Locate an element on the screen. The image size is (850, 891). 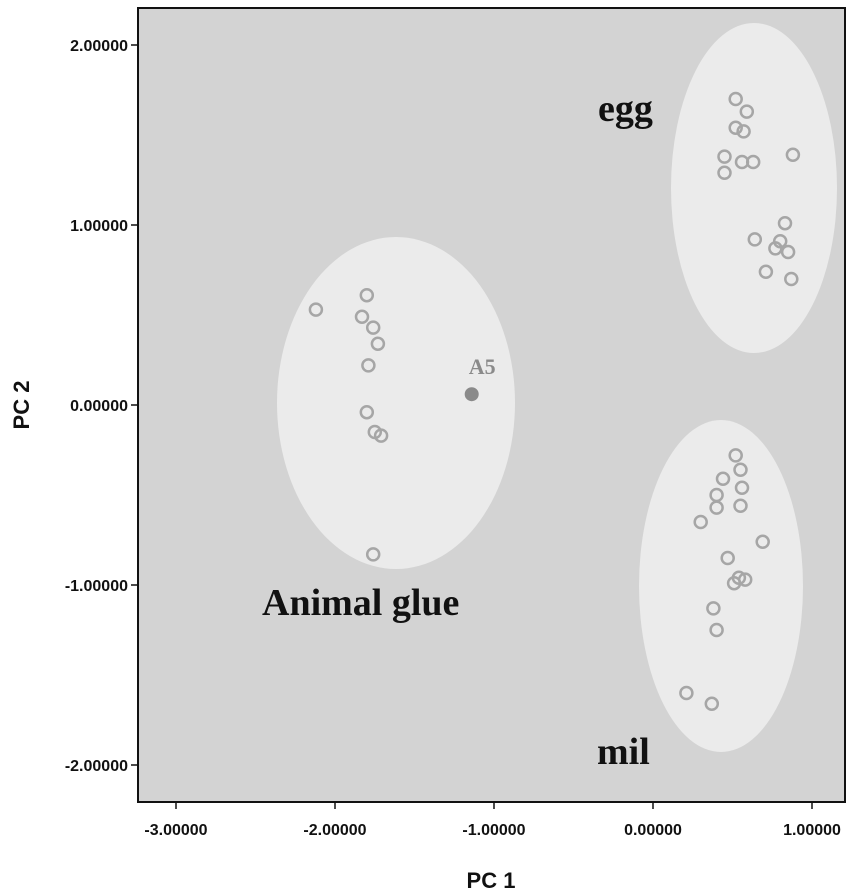
x-tick-label: 1.00000 is located at coordinates (812, 830).